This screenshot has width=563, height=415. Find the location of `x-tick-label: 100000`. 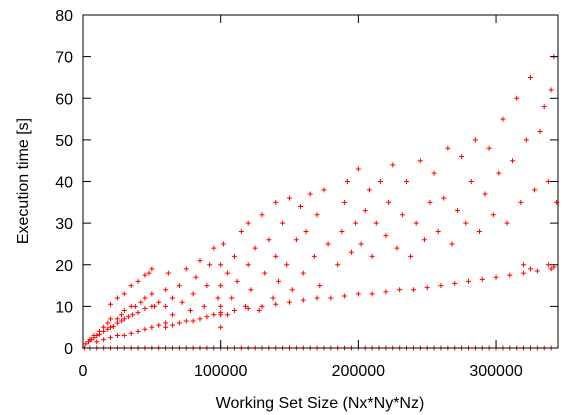

x-tick-label: 100000 is located at coordinates (220, 371).